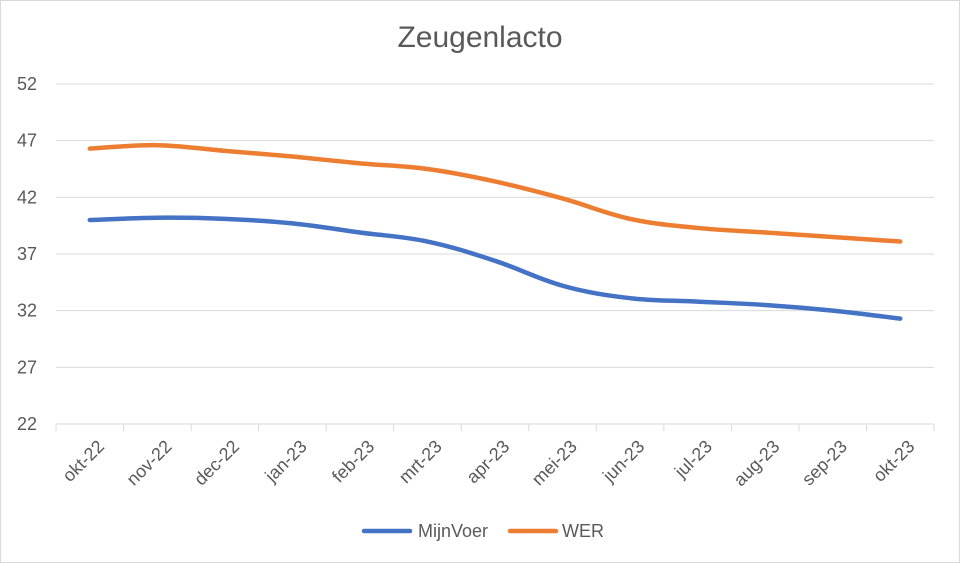 This screenshot has width=960, height=563. What do you see at coordinates (149, 462) in the screenshot?
I see `x-tick-label: nov-22` at bounding box center [149, 462].